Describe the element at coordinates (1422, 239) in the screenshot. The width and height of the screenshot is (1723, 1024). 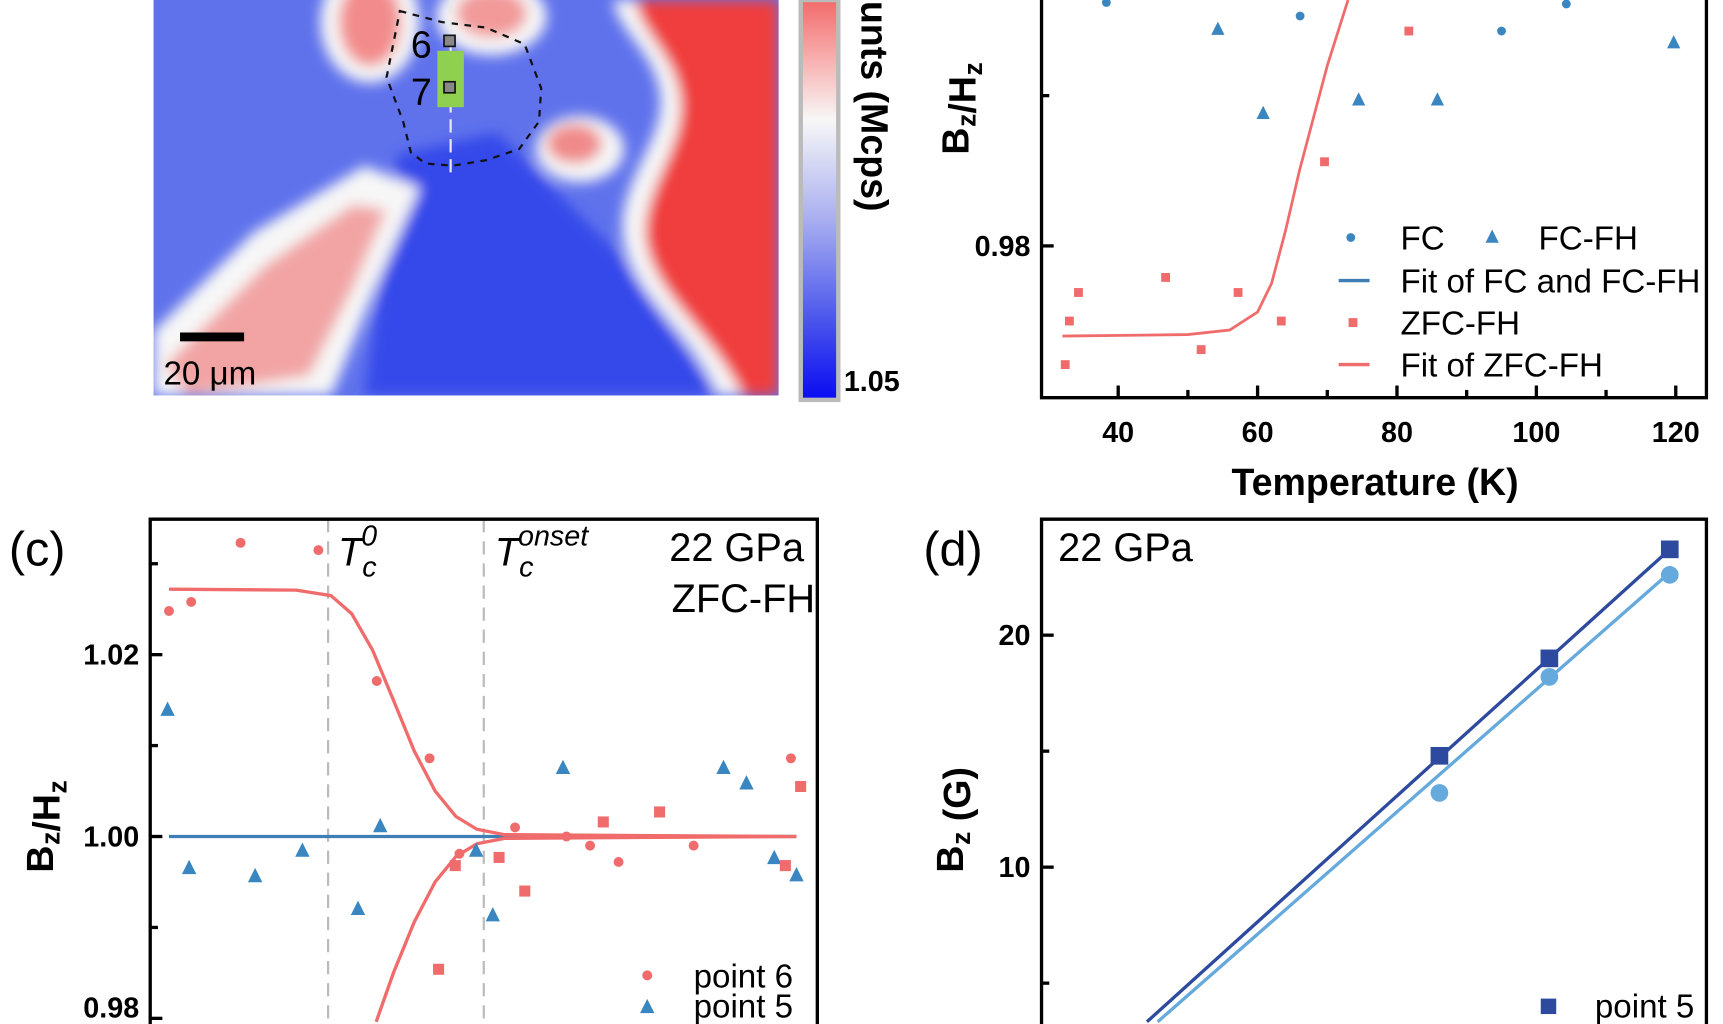
I see `legend-label-fc: FC` at that location.